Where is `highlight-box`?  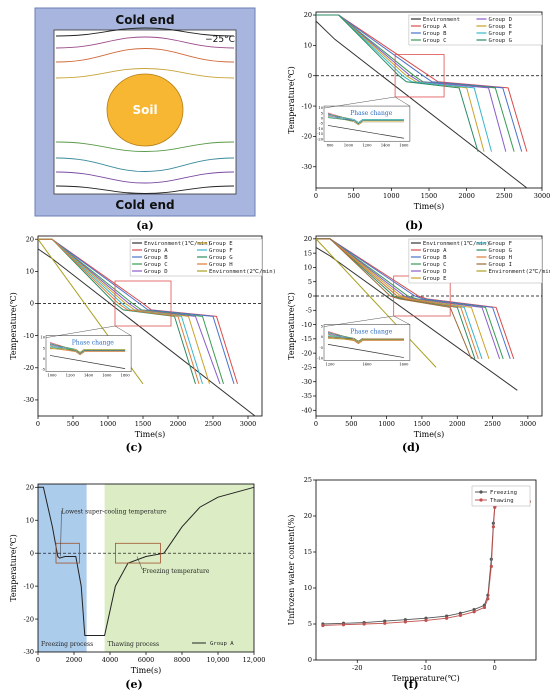 highlight-box is located at coordinates (67, 553).